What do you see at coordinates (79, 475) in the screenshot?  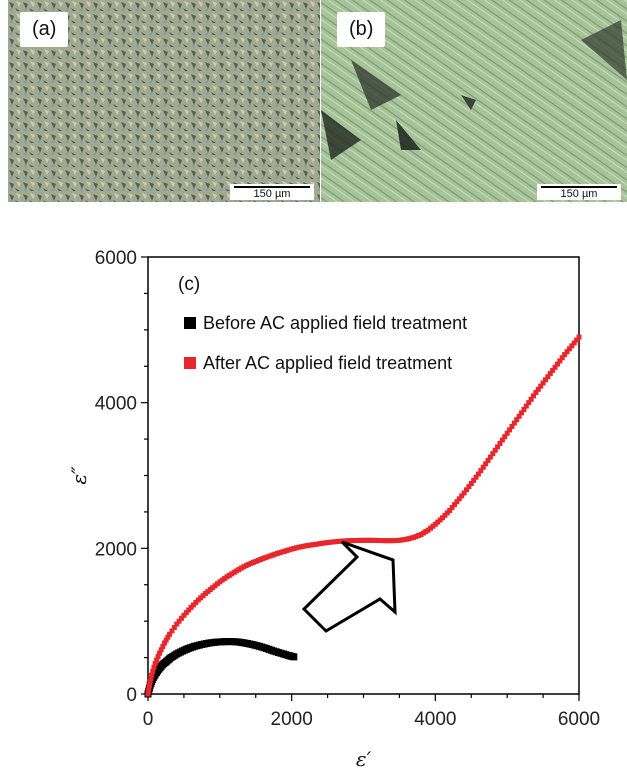 I see `y-axis-title: ε″` at bounding box center [79, 475].